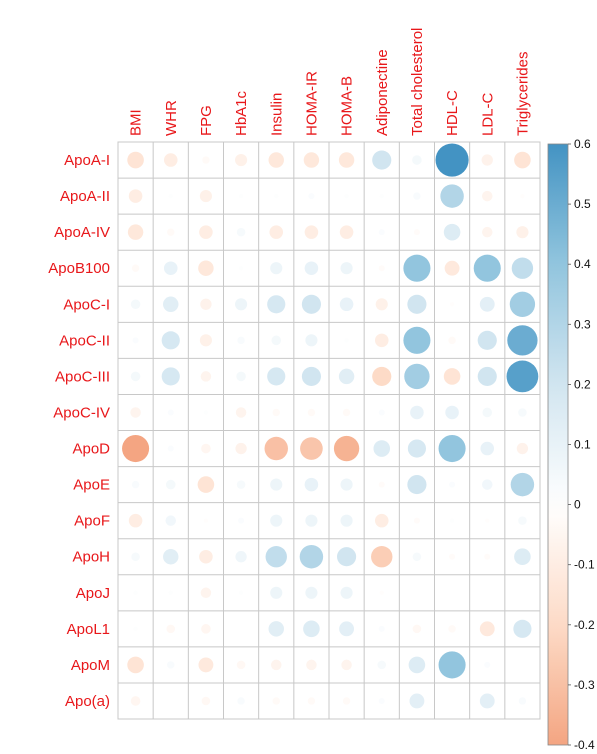 The width and height of the screenshot is (597, 754). Describe the element at coordinates (206, 120) in the screenshot. I see `column-label: FPG` at that location.